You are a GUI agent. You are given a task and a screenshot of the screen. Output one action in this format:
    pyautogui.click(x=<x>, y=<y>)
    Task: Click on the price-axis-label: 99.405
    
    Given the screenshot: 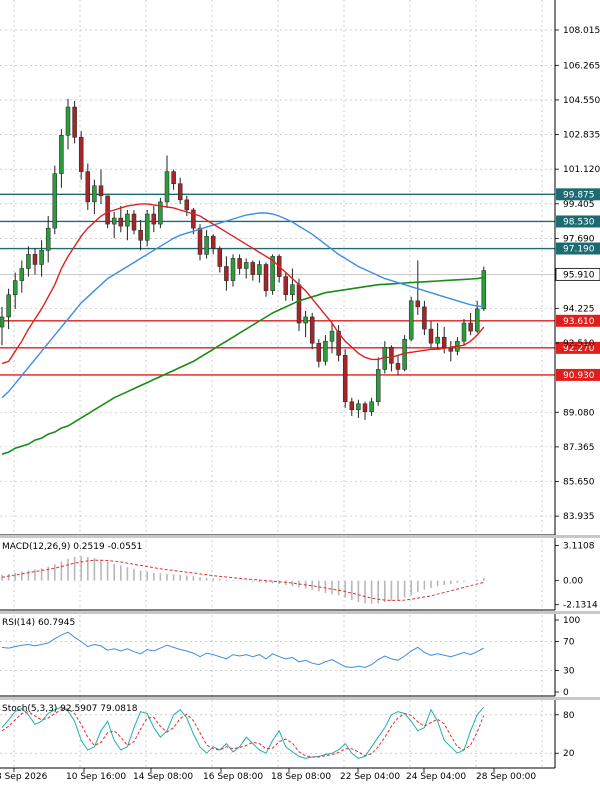 What is the action you would take?
    pyautogui.click(x=579, y=205)
    